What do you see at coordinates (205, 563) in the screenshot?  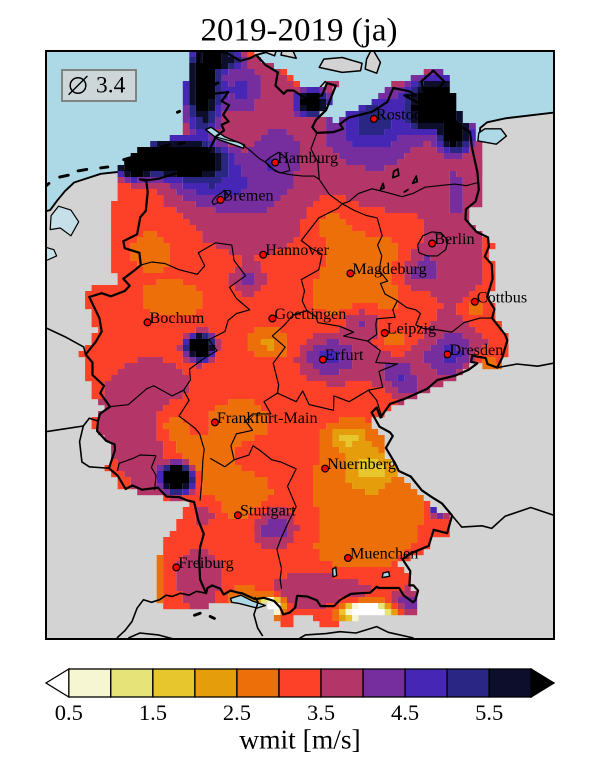 I see `svg-text: Freiburg` at bounding box center [205, 563].